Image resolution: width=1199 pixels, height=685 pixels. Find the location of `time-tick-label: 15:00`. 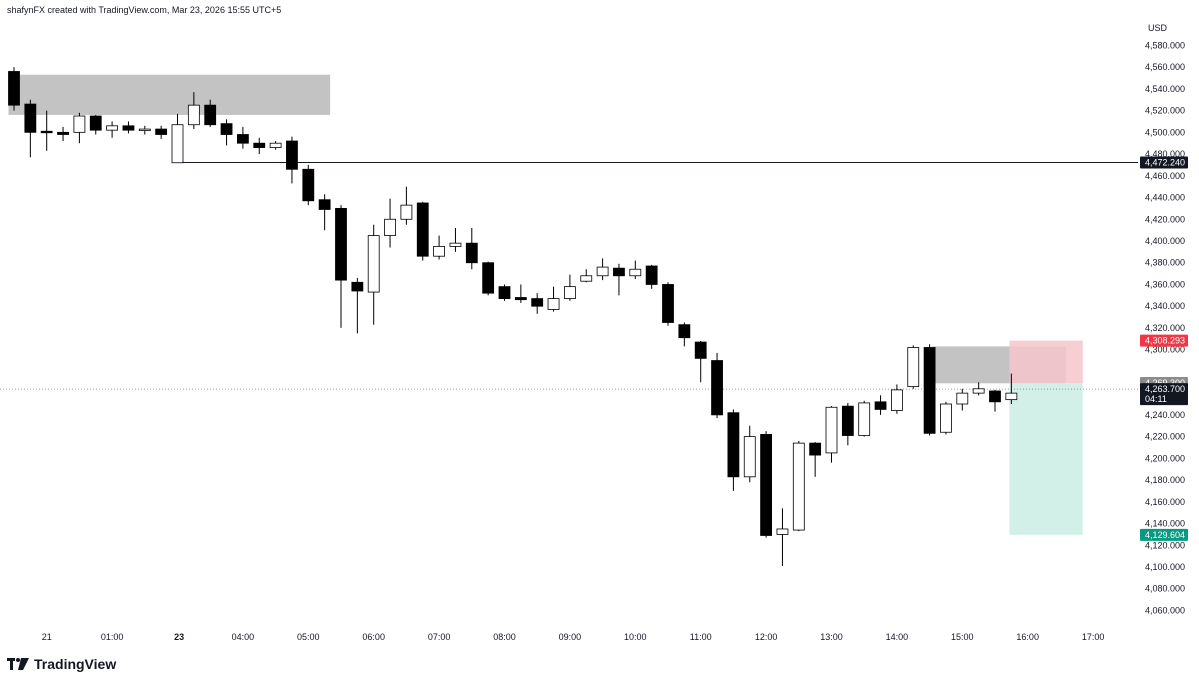

time-tick-label: 15:00 is located at coordinates (962, 637).